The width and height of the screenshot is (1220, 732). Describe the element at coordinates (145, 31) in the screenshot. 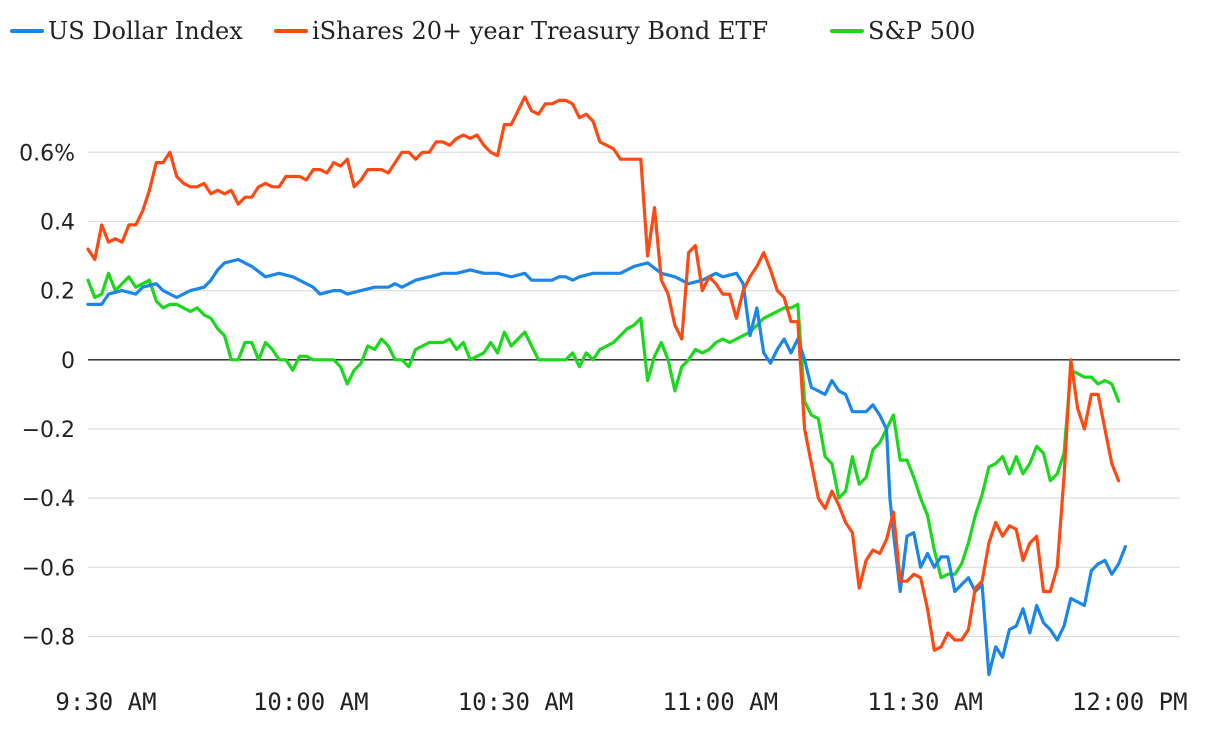

I see `legend-label: US Dollar Index` at that location.